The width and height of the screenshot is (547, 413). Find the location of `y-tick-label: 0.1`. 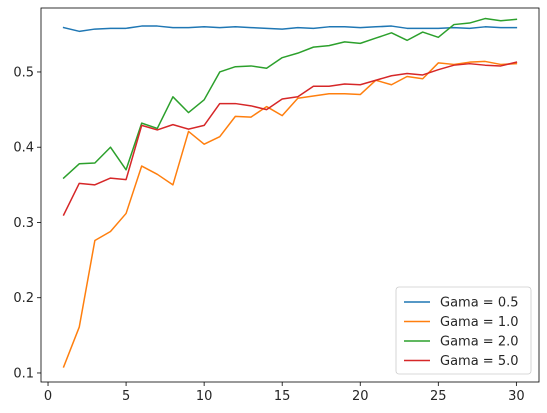

y-tick-label: 0.1 is located at coordinates (23, 373).